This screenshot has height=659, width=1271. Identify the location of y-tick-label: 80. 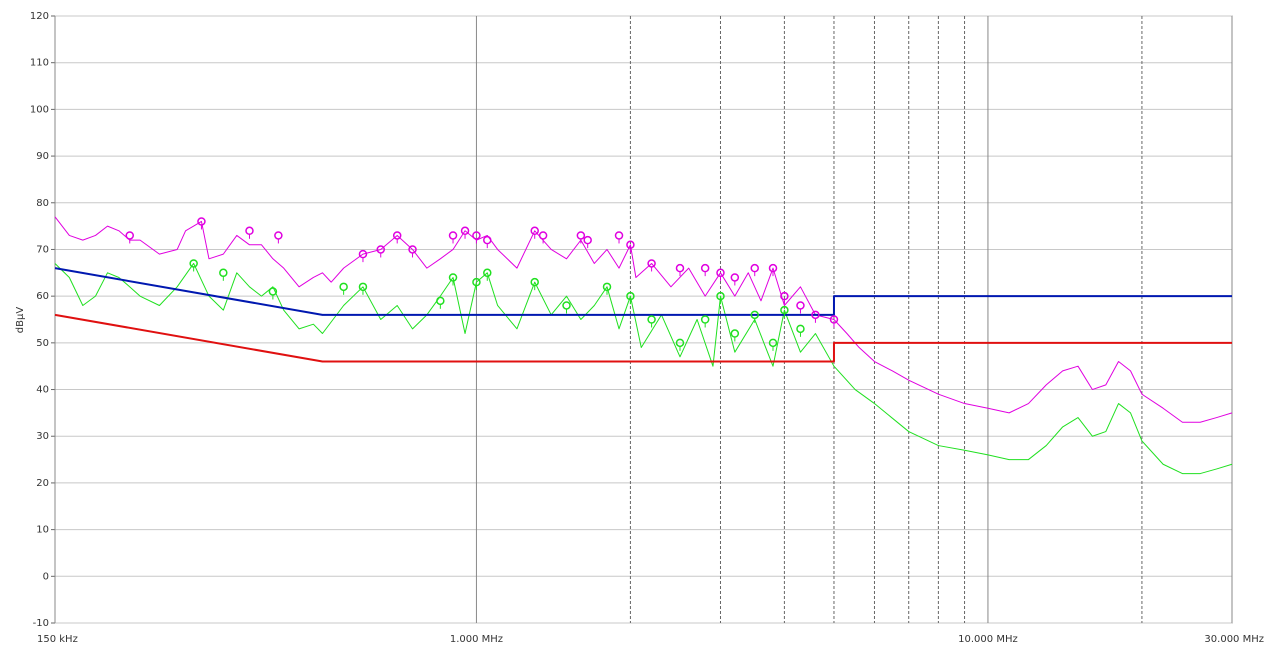
(42, 203).